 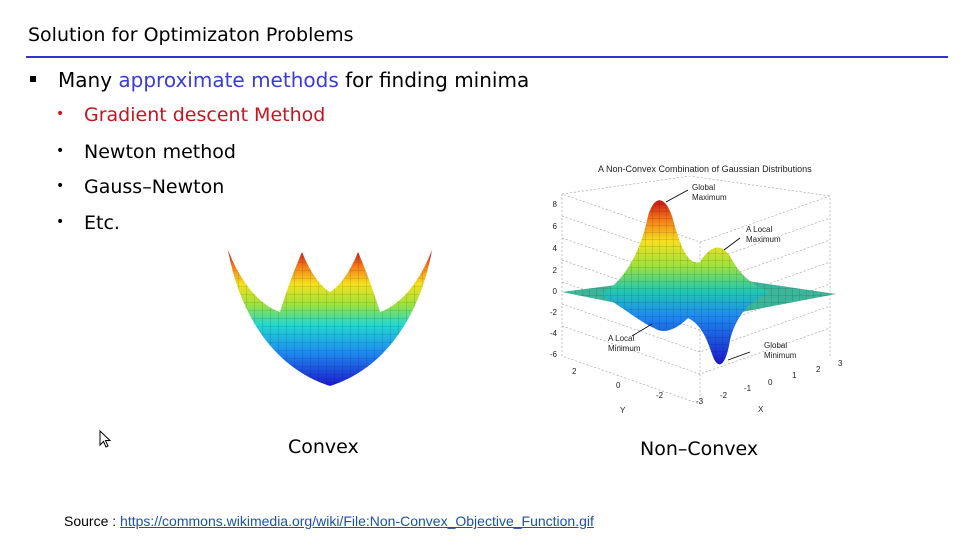 What do you see at coordinates (555, 291) in the screenshot?
I see `z-tick: 0` at bounding box center [555, 291].